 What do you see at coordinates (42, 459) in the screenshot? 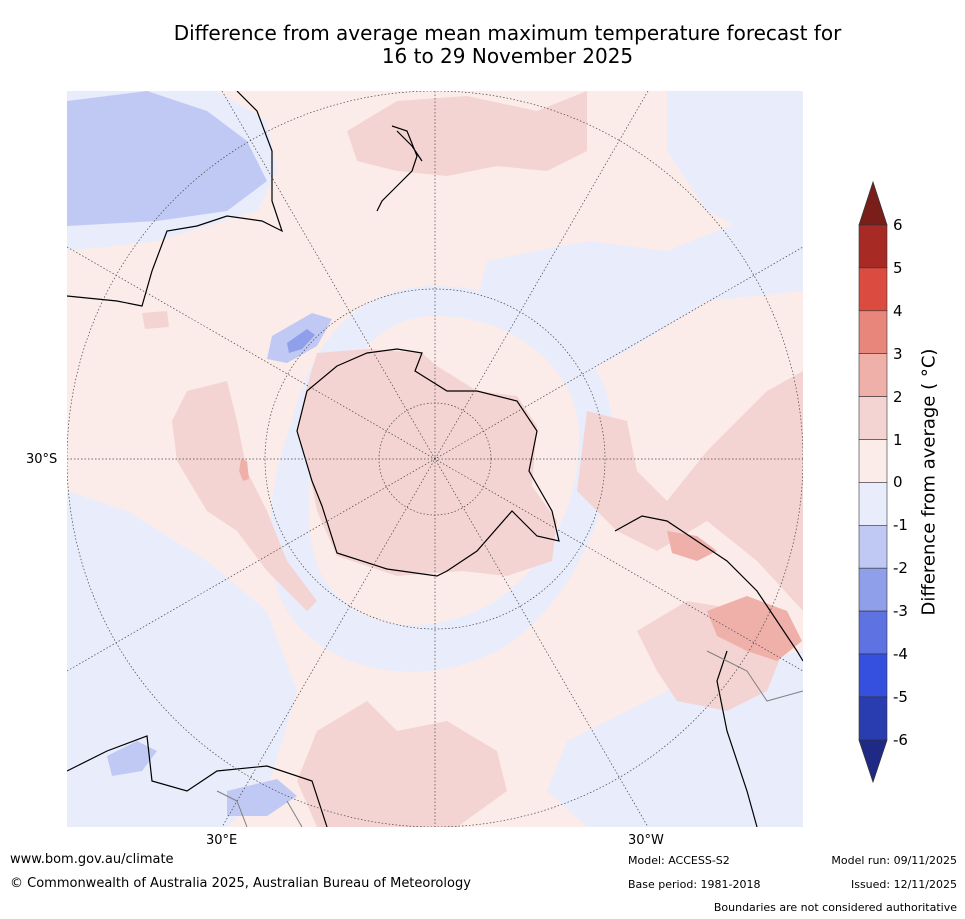
I see `lat-label-30s: 30°S` at bounding box center [42, 459].